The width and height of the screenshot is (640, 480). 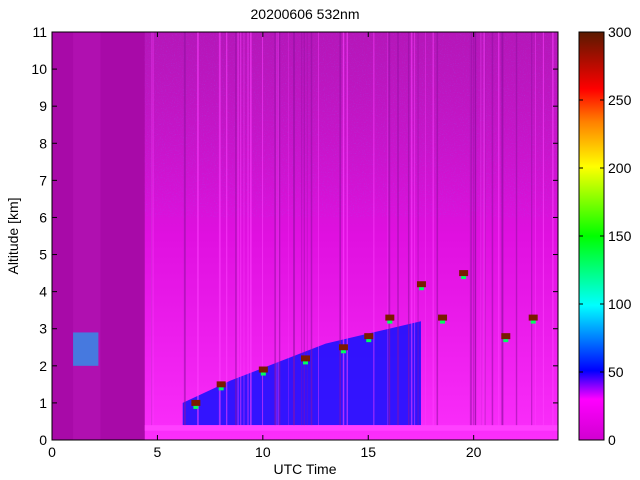 What do you see at coordinates (620, 168) in the screenshot?
I see `colorbar-tick-label-4: 200` at bounding box center [620, 168].